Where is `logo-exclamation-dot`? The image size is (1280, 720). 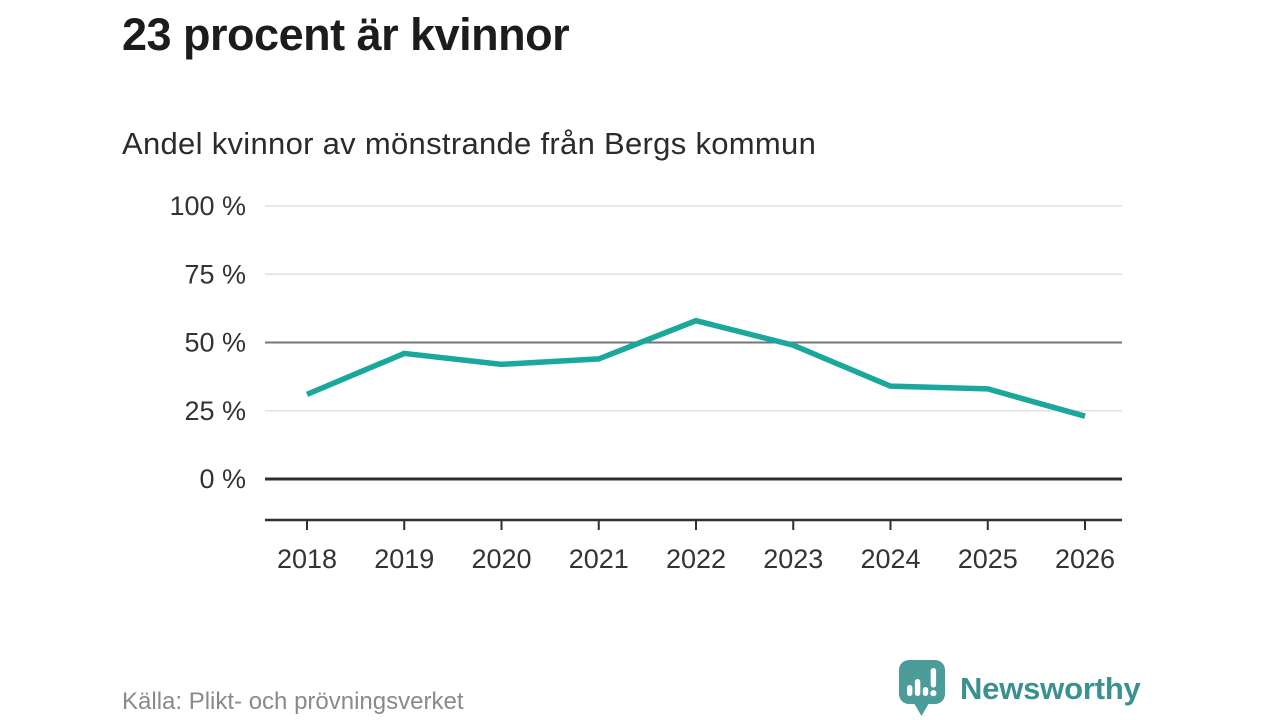 logo-exclamation-dot is located at coordinates (933, 693).